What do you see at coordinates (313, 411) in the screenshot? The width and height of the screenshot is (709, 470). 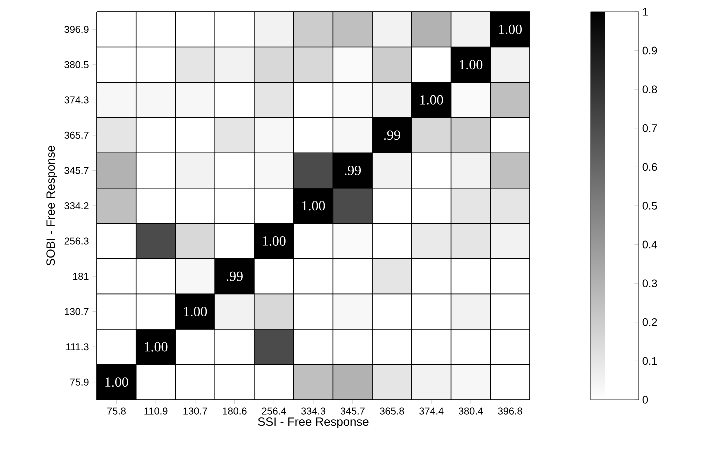 I see `x-tick-label: 334.3` at bounding box center [313, 411].